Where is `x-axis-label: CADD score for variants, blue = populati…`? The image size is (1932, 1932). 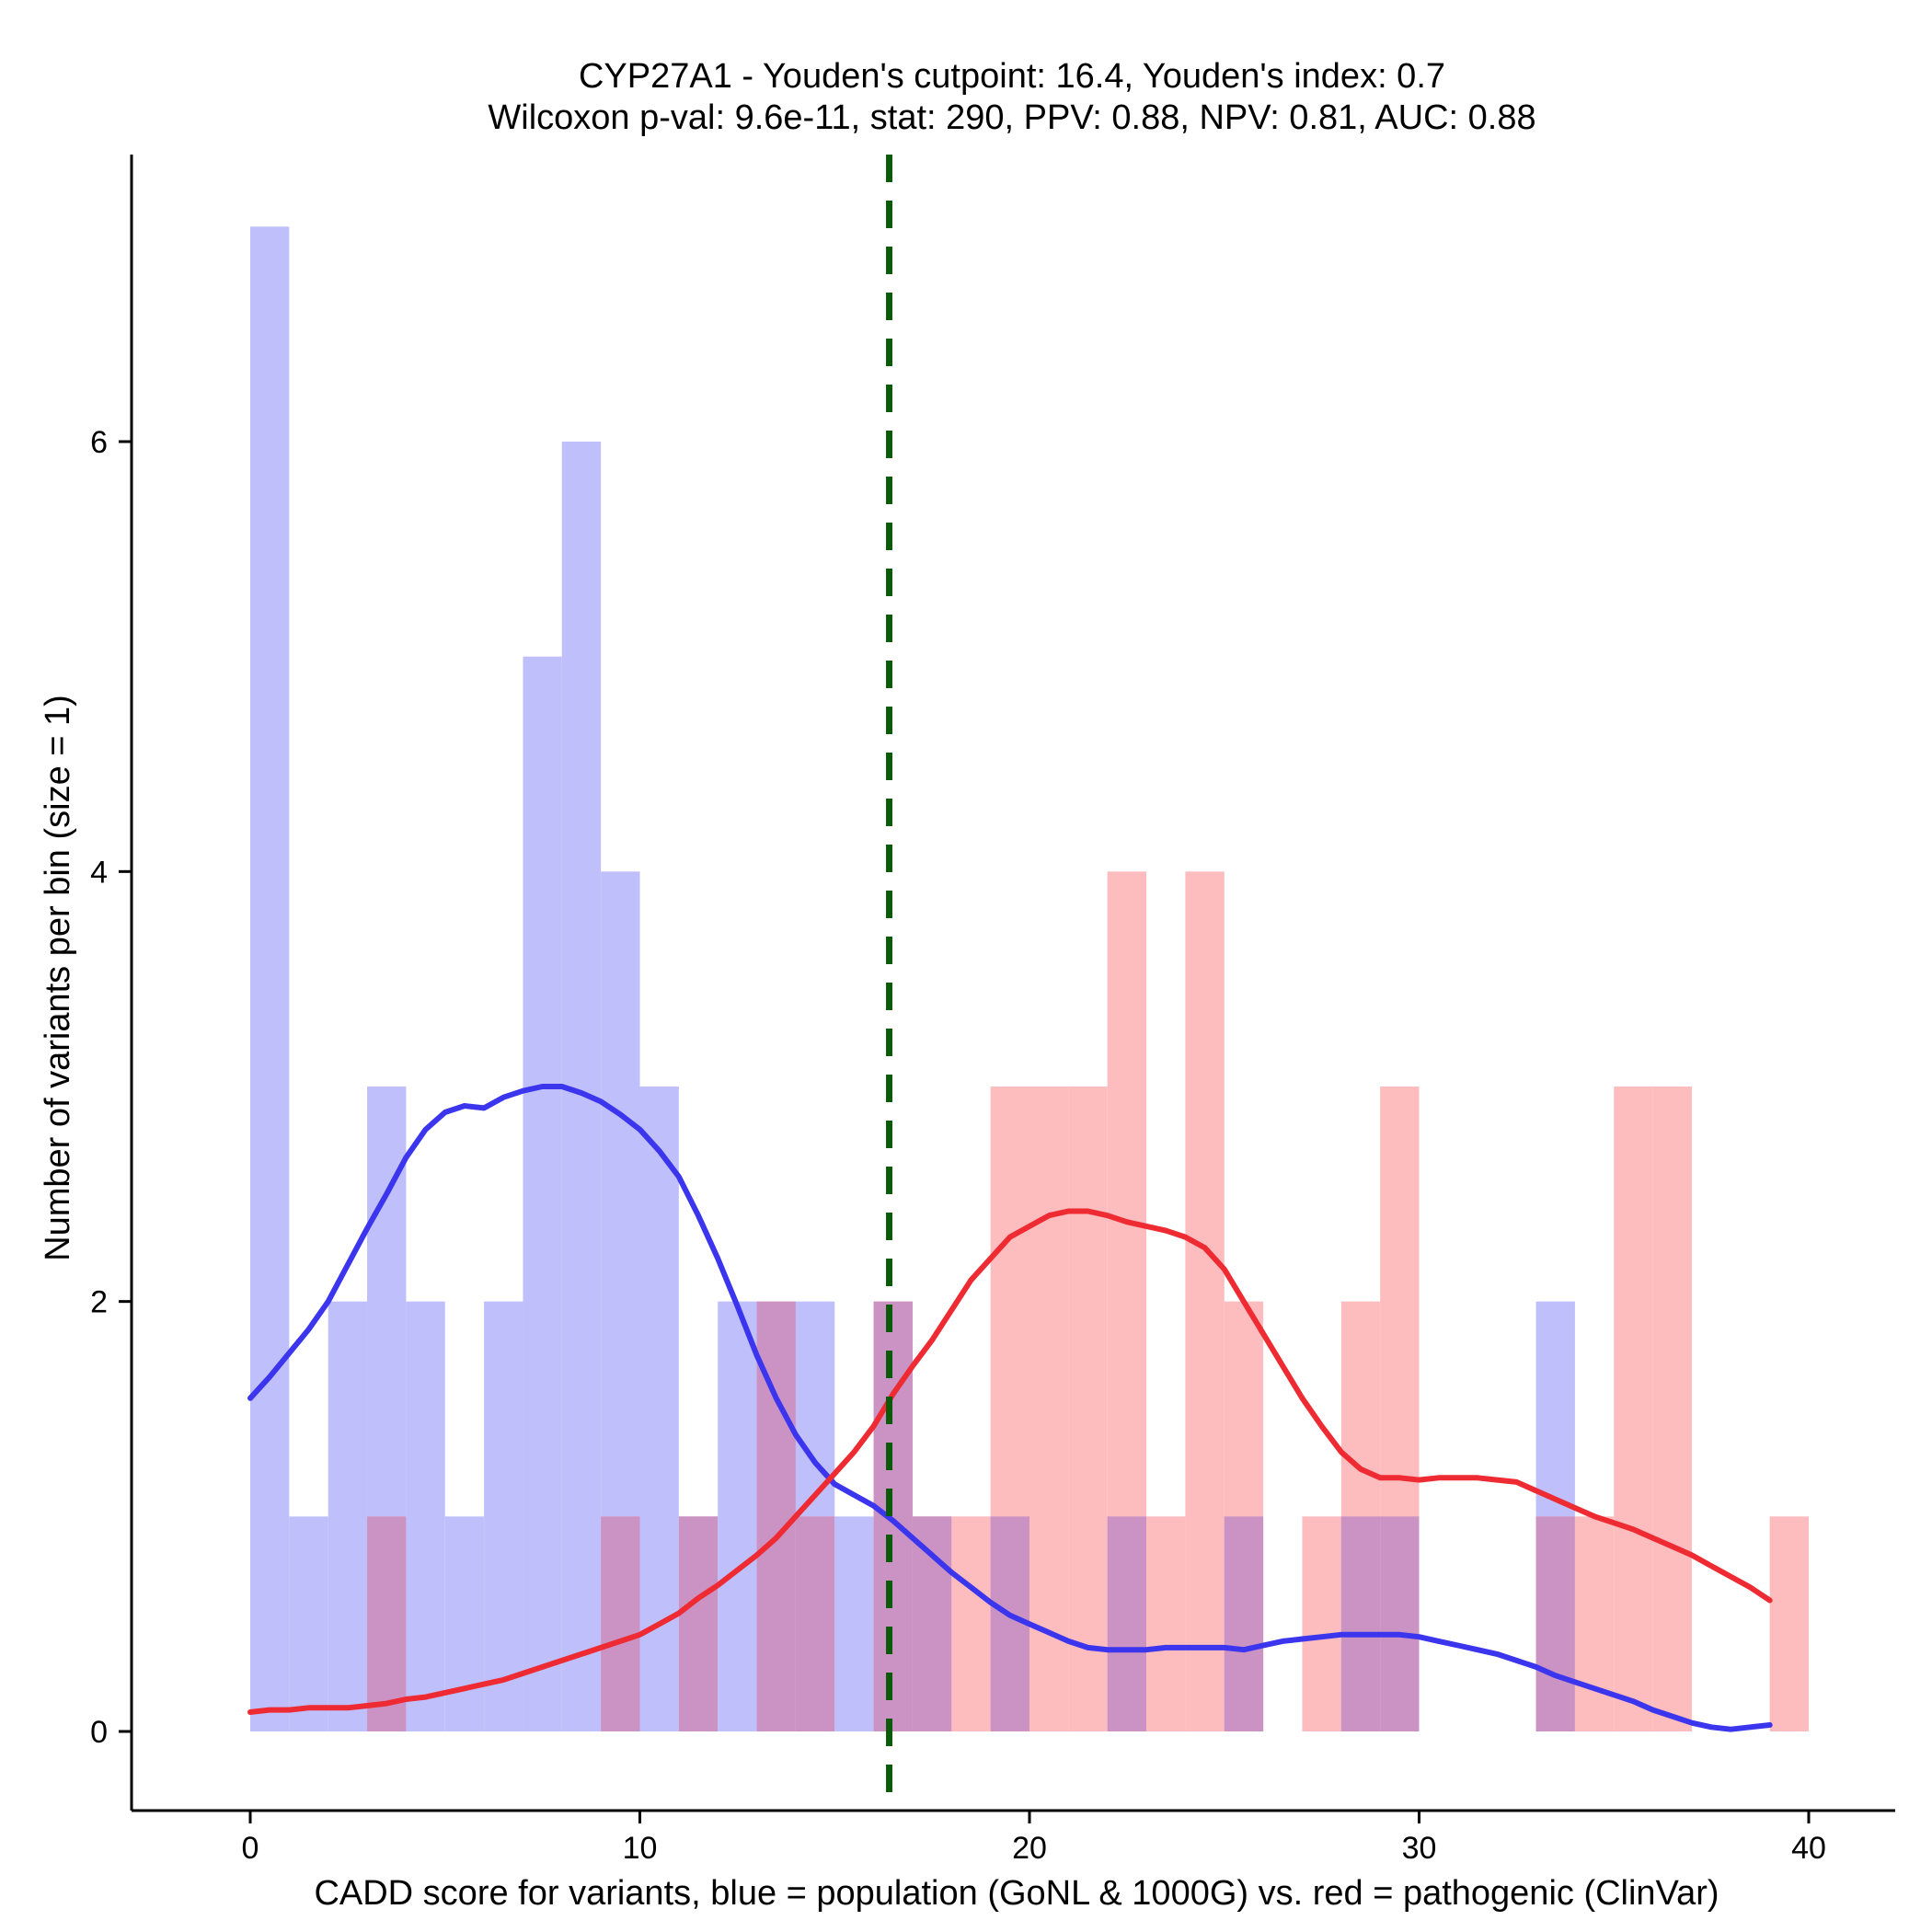 x-axis-label: CADD score for variants, blue = populati… is located at coordinates (1016, 1893).